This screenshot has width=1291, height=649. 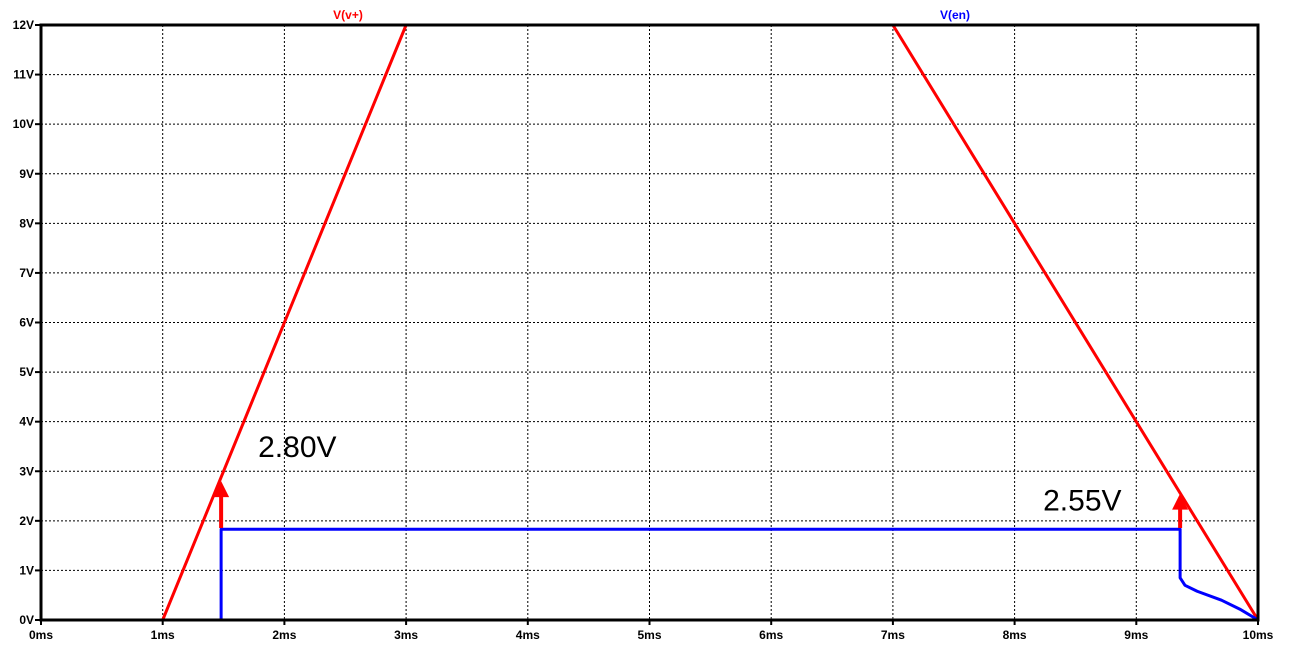 What do you see at coordinates (1258, 635) in the screenshot?
I see `x-tick-label: 10ms` at bounding box center [1258, 635].